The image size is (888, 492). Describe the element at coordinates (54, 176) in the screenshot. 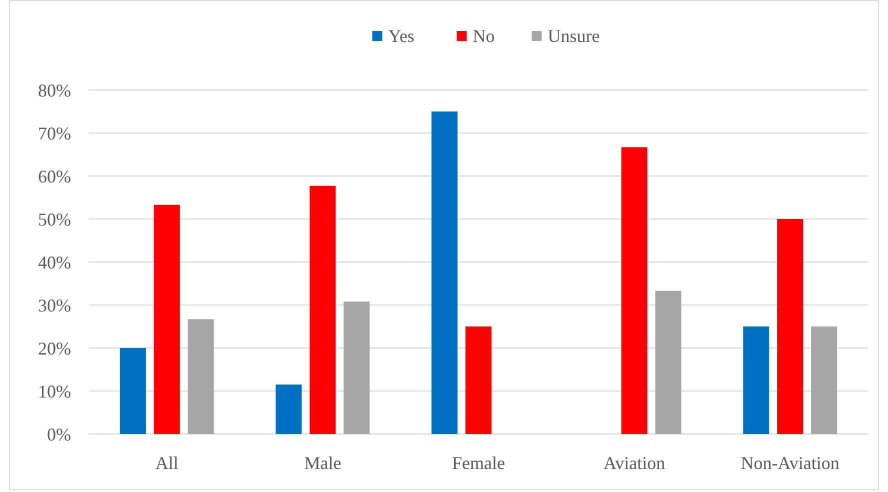

I see `y-tick-label: 60%` at that location.